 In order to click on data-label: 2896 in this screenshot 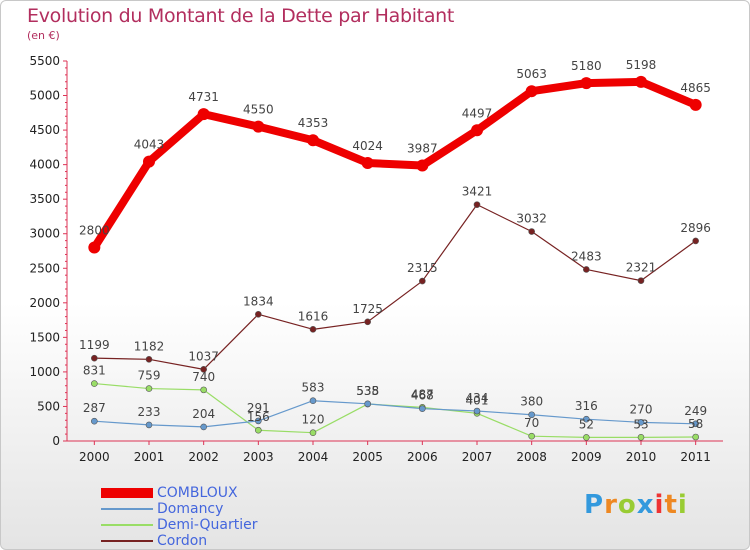, I will do `click(695, 228)`.